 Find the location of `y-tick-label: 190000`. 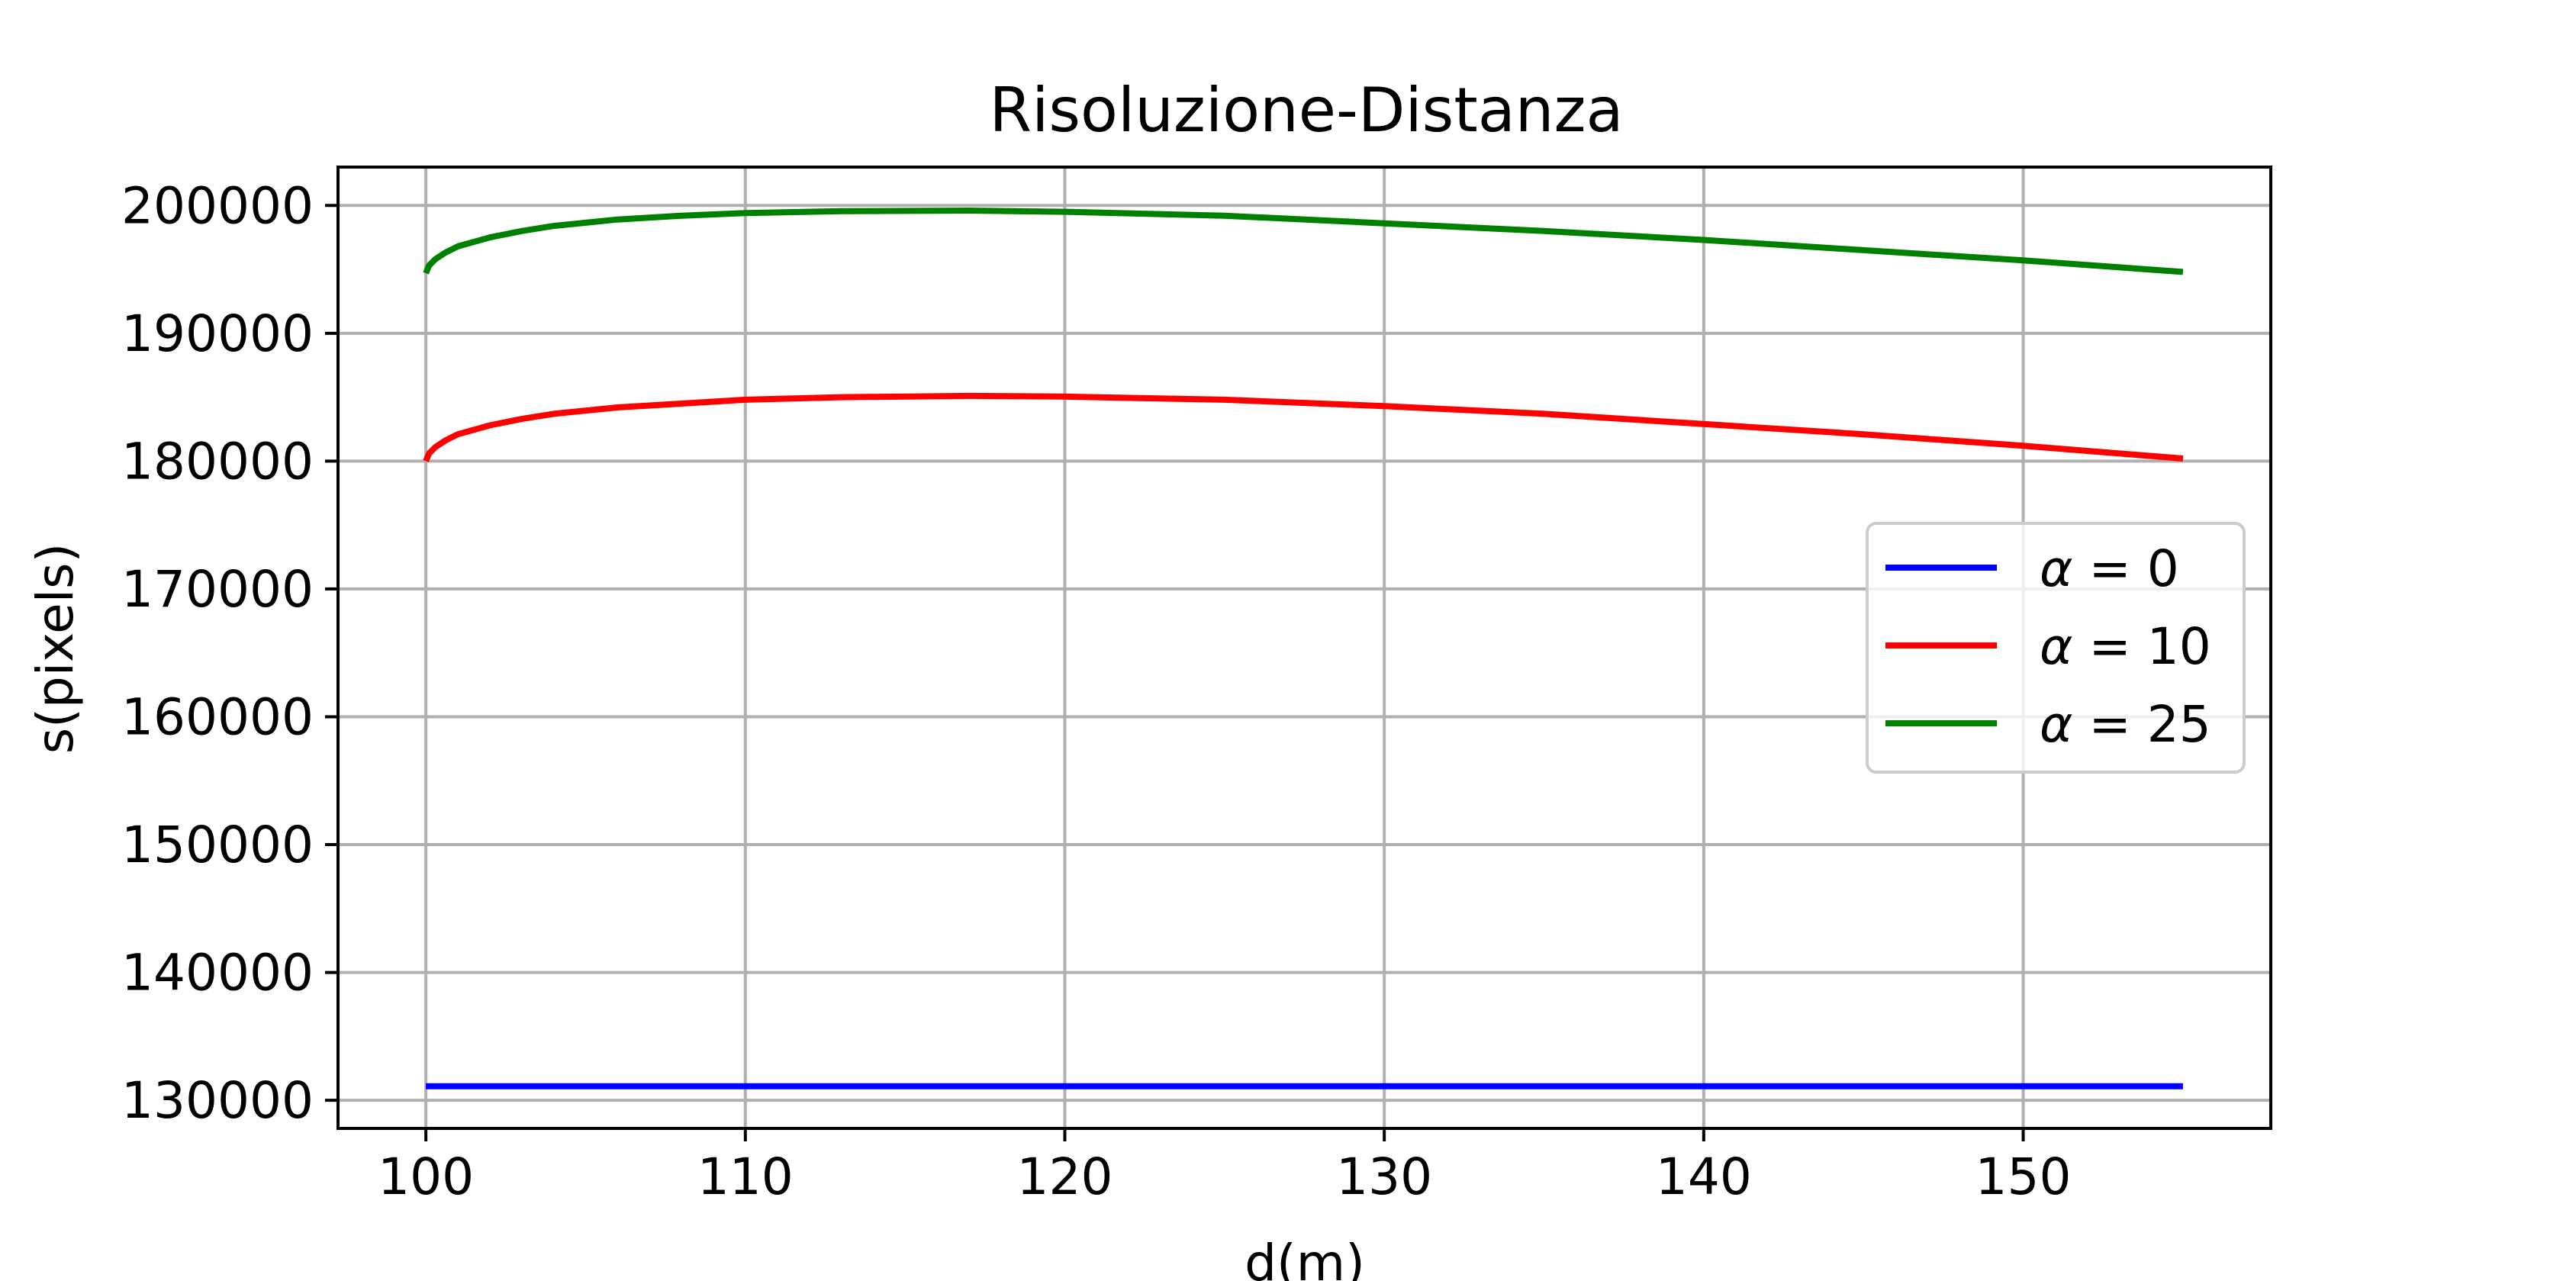

y-tick-label: 190000 is located at coordinates (217, 333).